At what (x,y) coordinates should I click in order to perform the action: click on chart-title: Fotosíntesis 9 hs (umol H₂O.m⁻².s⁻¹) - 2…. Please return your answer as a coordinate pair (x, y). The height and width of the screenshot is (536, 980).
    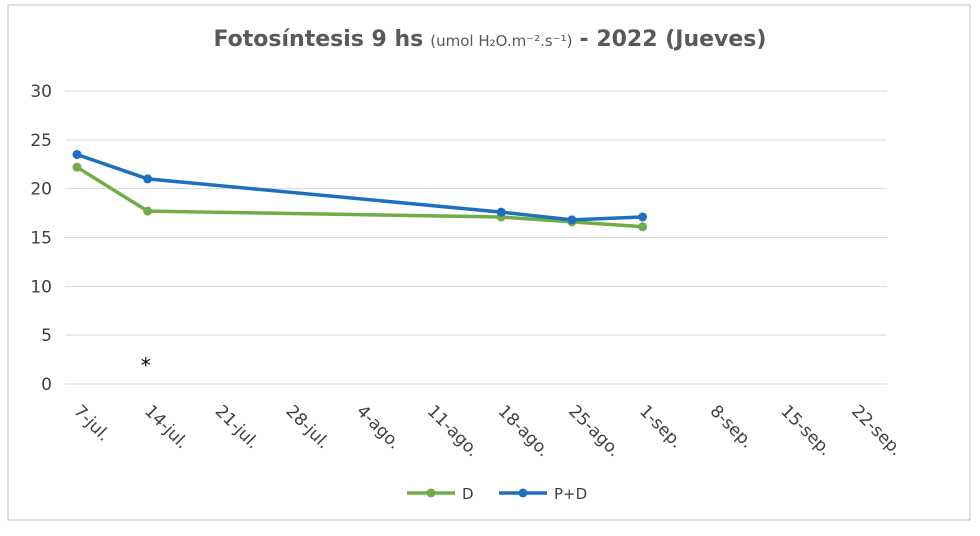
    Looking at the image, I should click on (490, 39).